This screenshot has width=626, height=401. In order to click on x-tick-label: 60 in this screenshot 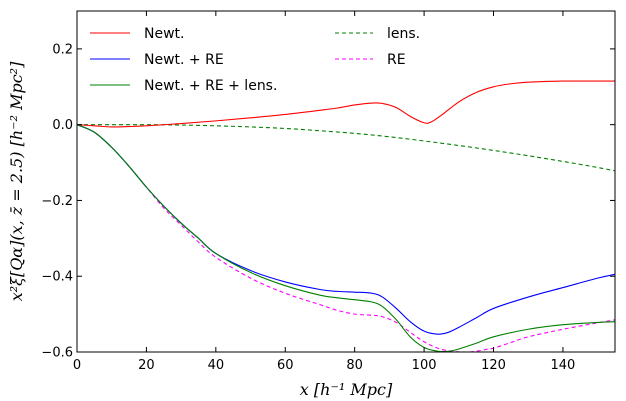, I will do `click(285, 365)`.